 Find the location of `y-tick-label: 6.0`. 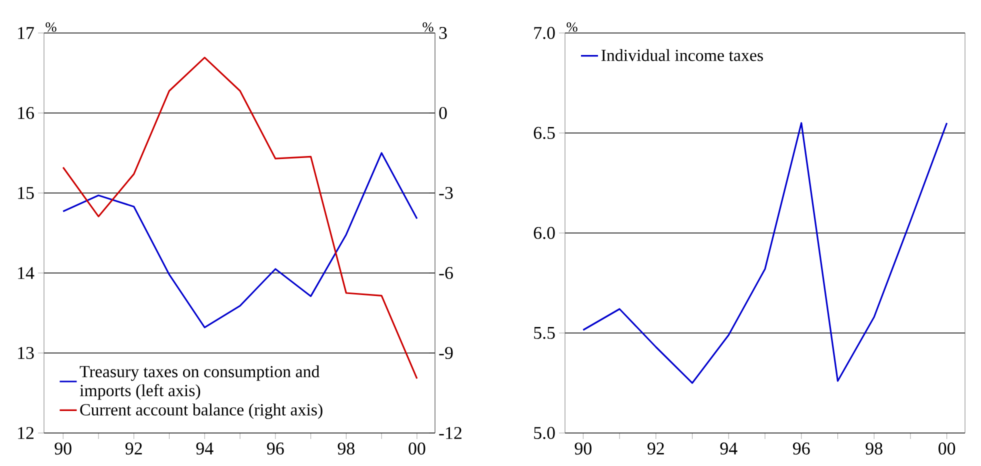

y-tick-label: 6.0 is located at coordinates (544, 233).